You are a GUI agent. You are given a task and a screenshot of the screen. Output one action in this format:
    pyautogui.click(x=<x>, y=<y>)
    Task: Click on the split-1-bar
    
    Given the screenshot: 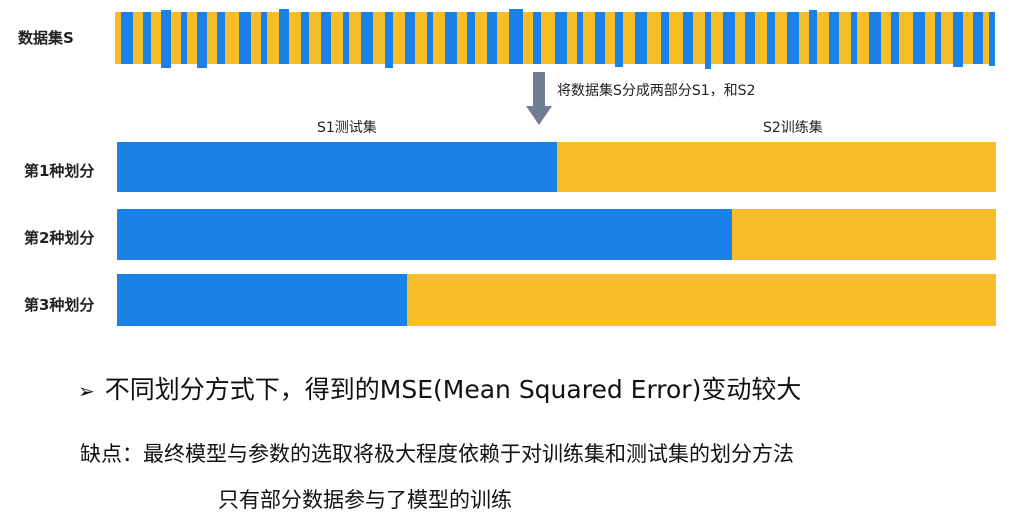 What is the action you would take?
    pyautogui.click(x=556, y=167)
    